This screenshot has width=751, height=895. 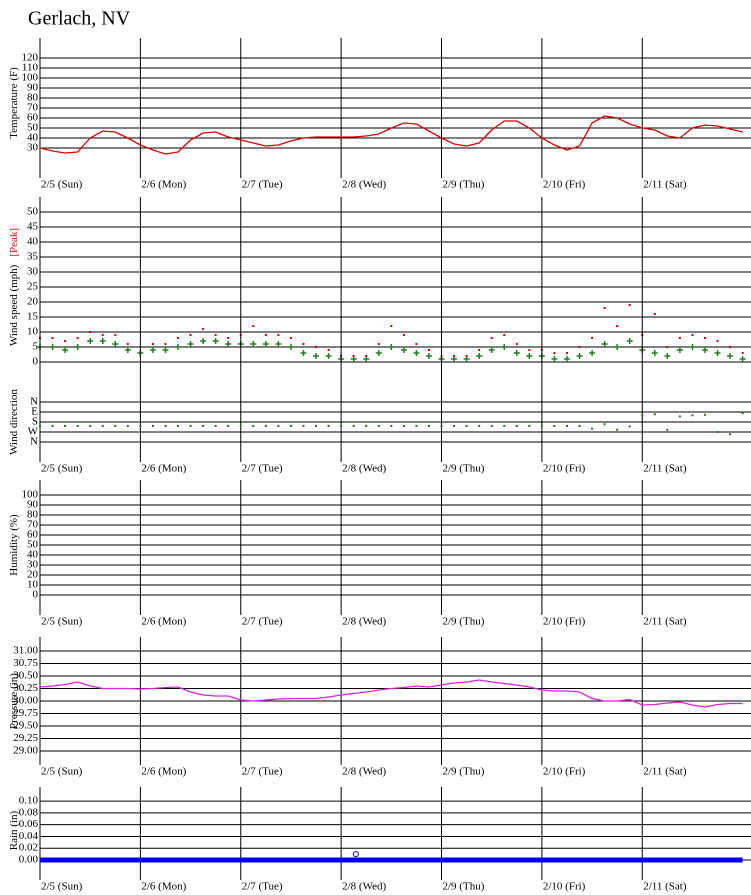 I want to click on y-axis-title: Rain (in), so click(x=14, y=831).